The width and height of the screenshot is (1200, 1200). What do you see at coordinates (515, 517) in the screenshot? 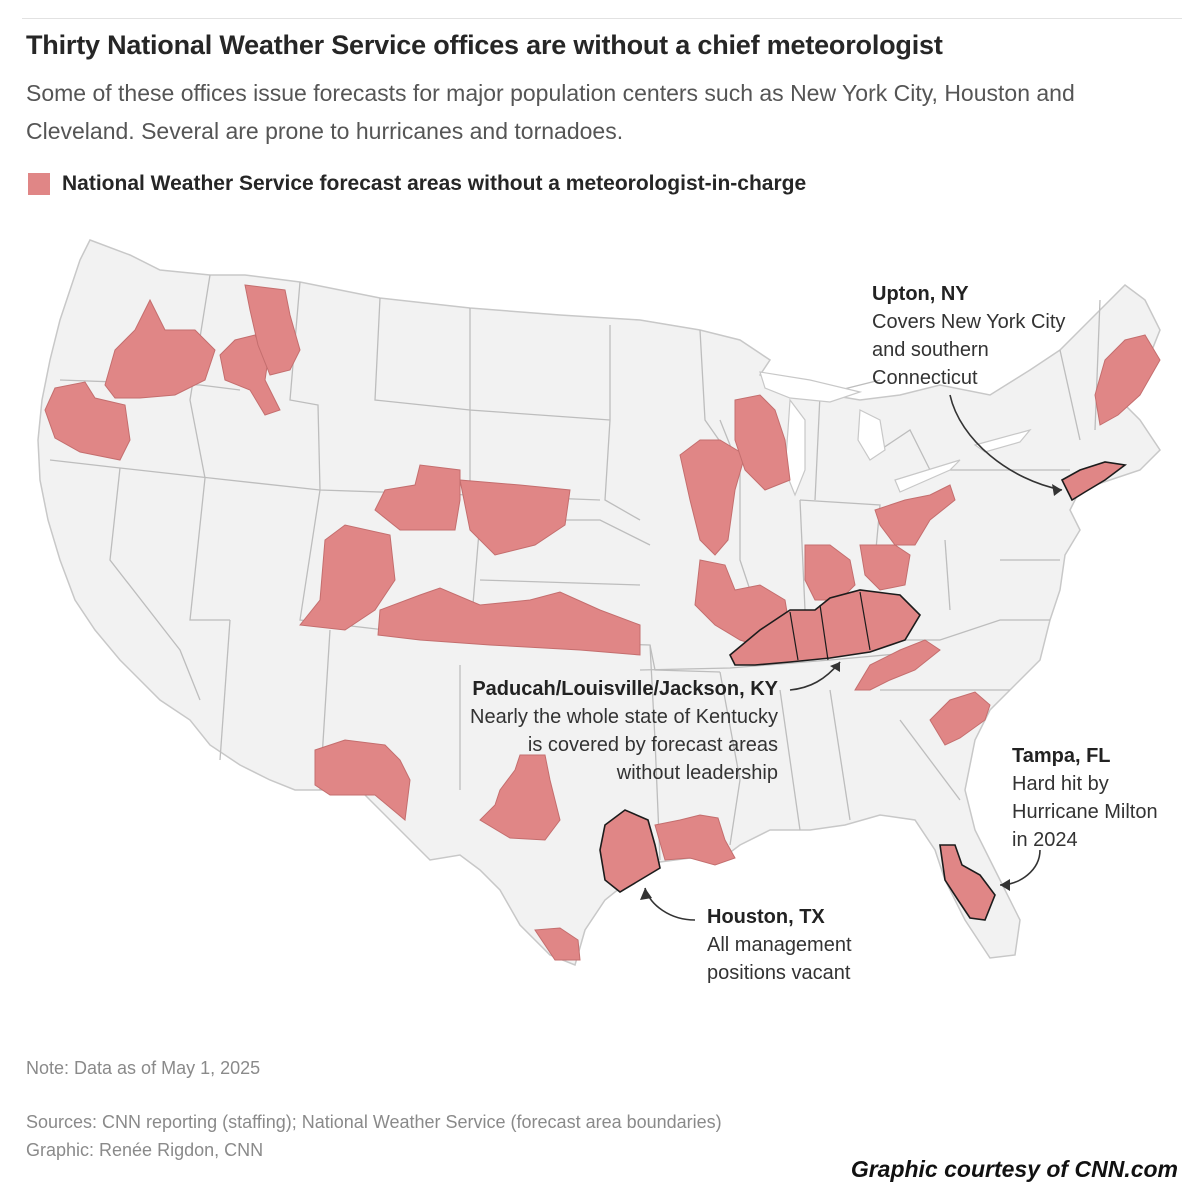
I see `area-nebraska-west` at bounding box center [515, 517].